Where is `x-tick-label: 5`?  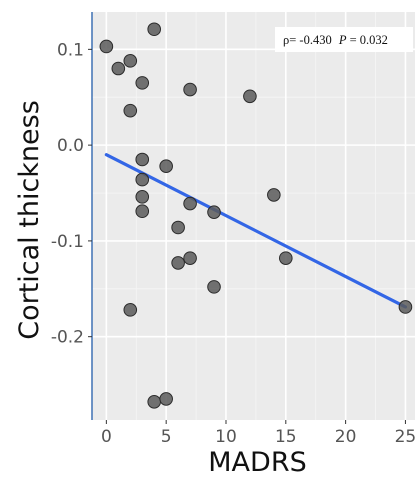
x-tick-label: 5 is located at coordinates (166, 437).